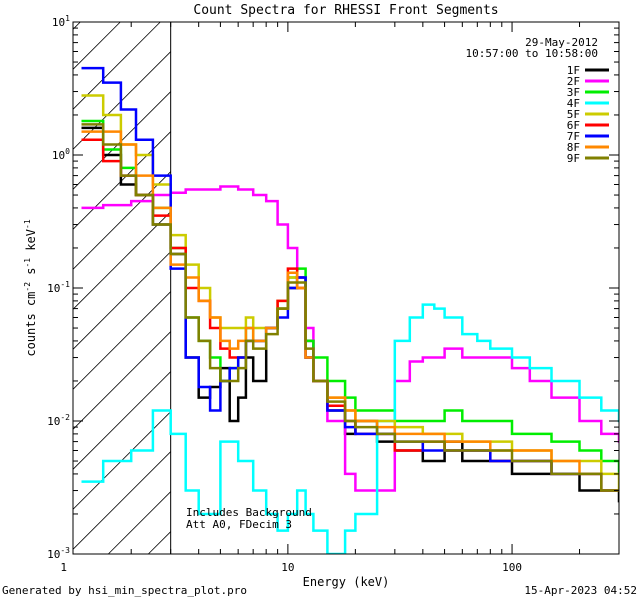 This screenshot has width=640, height=600. I want to click on y-tick-label: 10⁻¹, so click(58, 287).